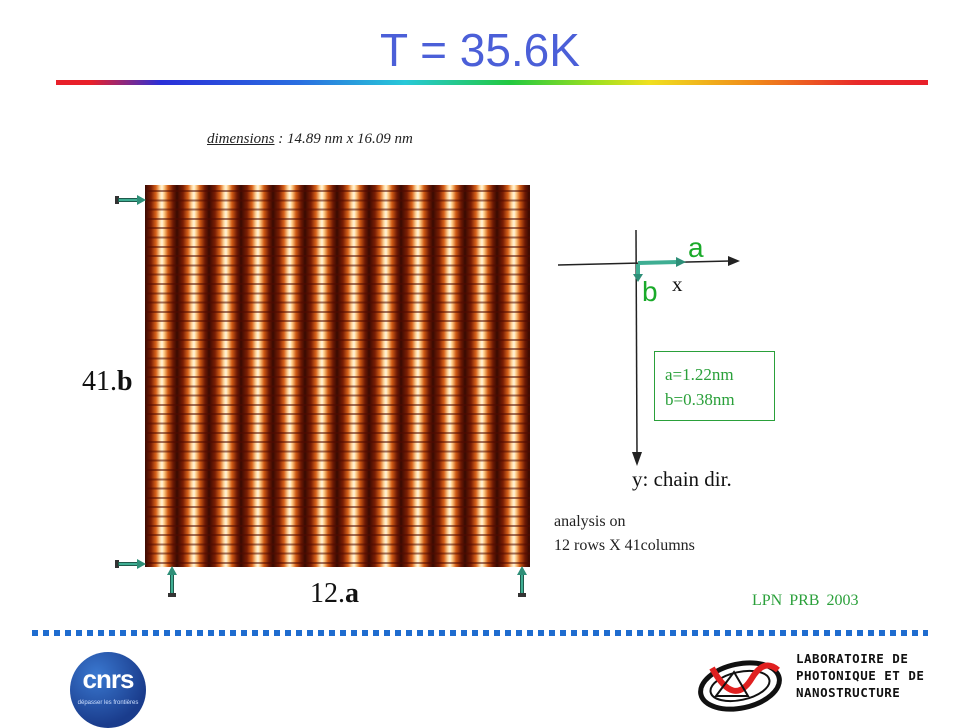 Image resolution: width=960 pixels, height=728 pixels. What do you see at coordinates (805, 600) in the screenshot?
I see `reference-citation: LPN PRB 2003` at bounding box center [805, 600].